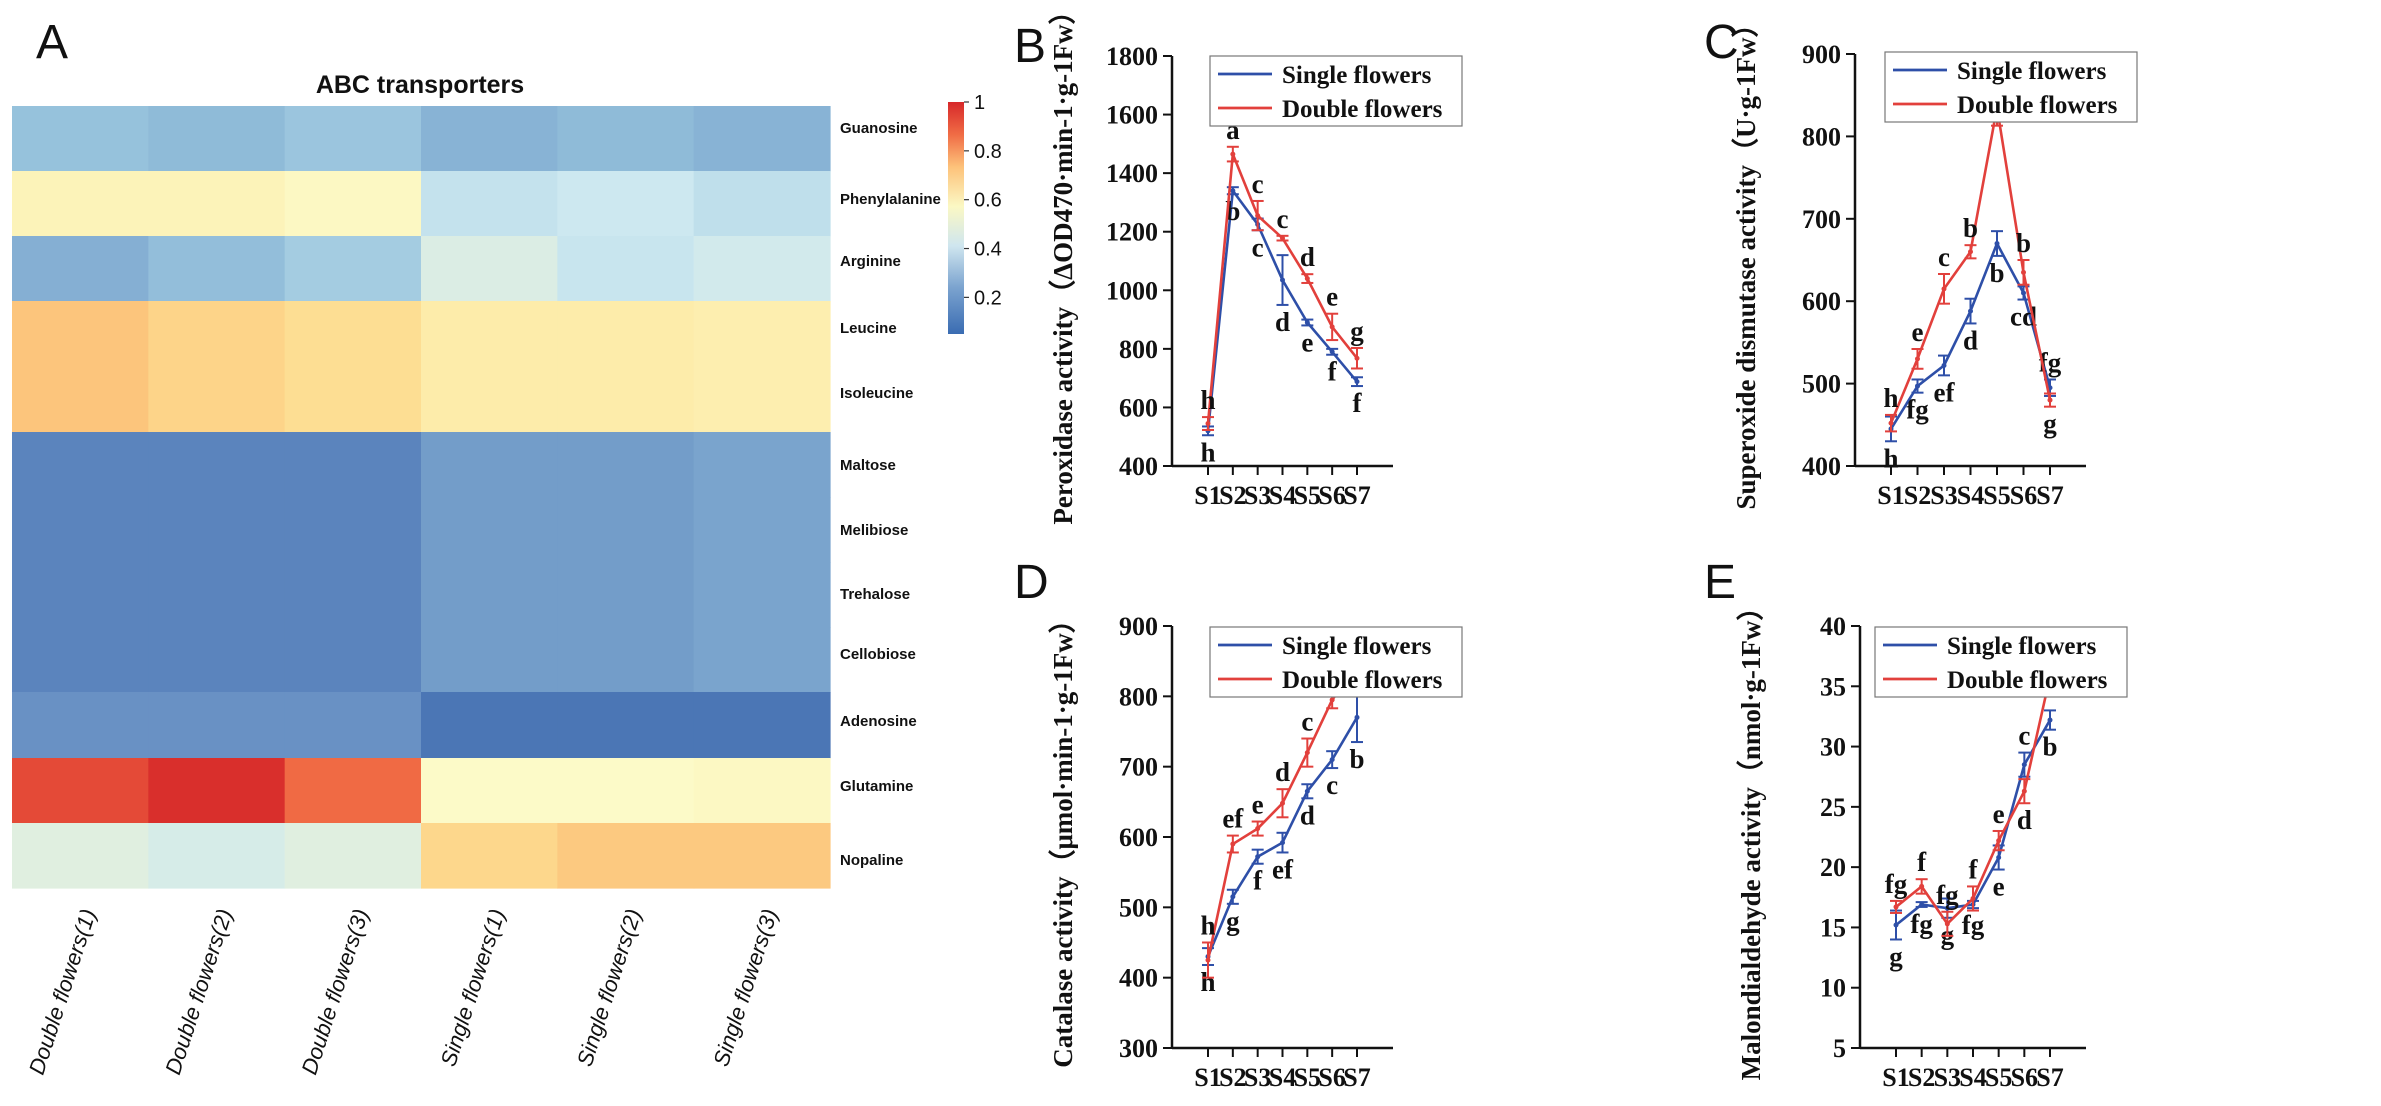 The image size is (2381, 1106). What do you see at coordinates (1307, 1077) in the screenshot?
I see `x-tick-label: S5` at bounding box center [1307, 1077].